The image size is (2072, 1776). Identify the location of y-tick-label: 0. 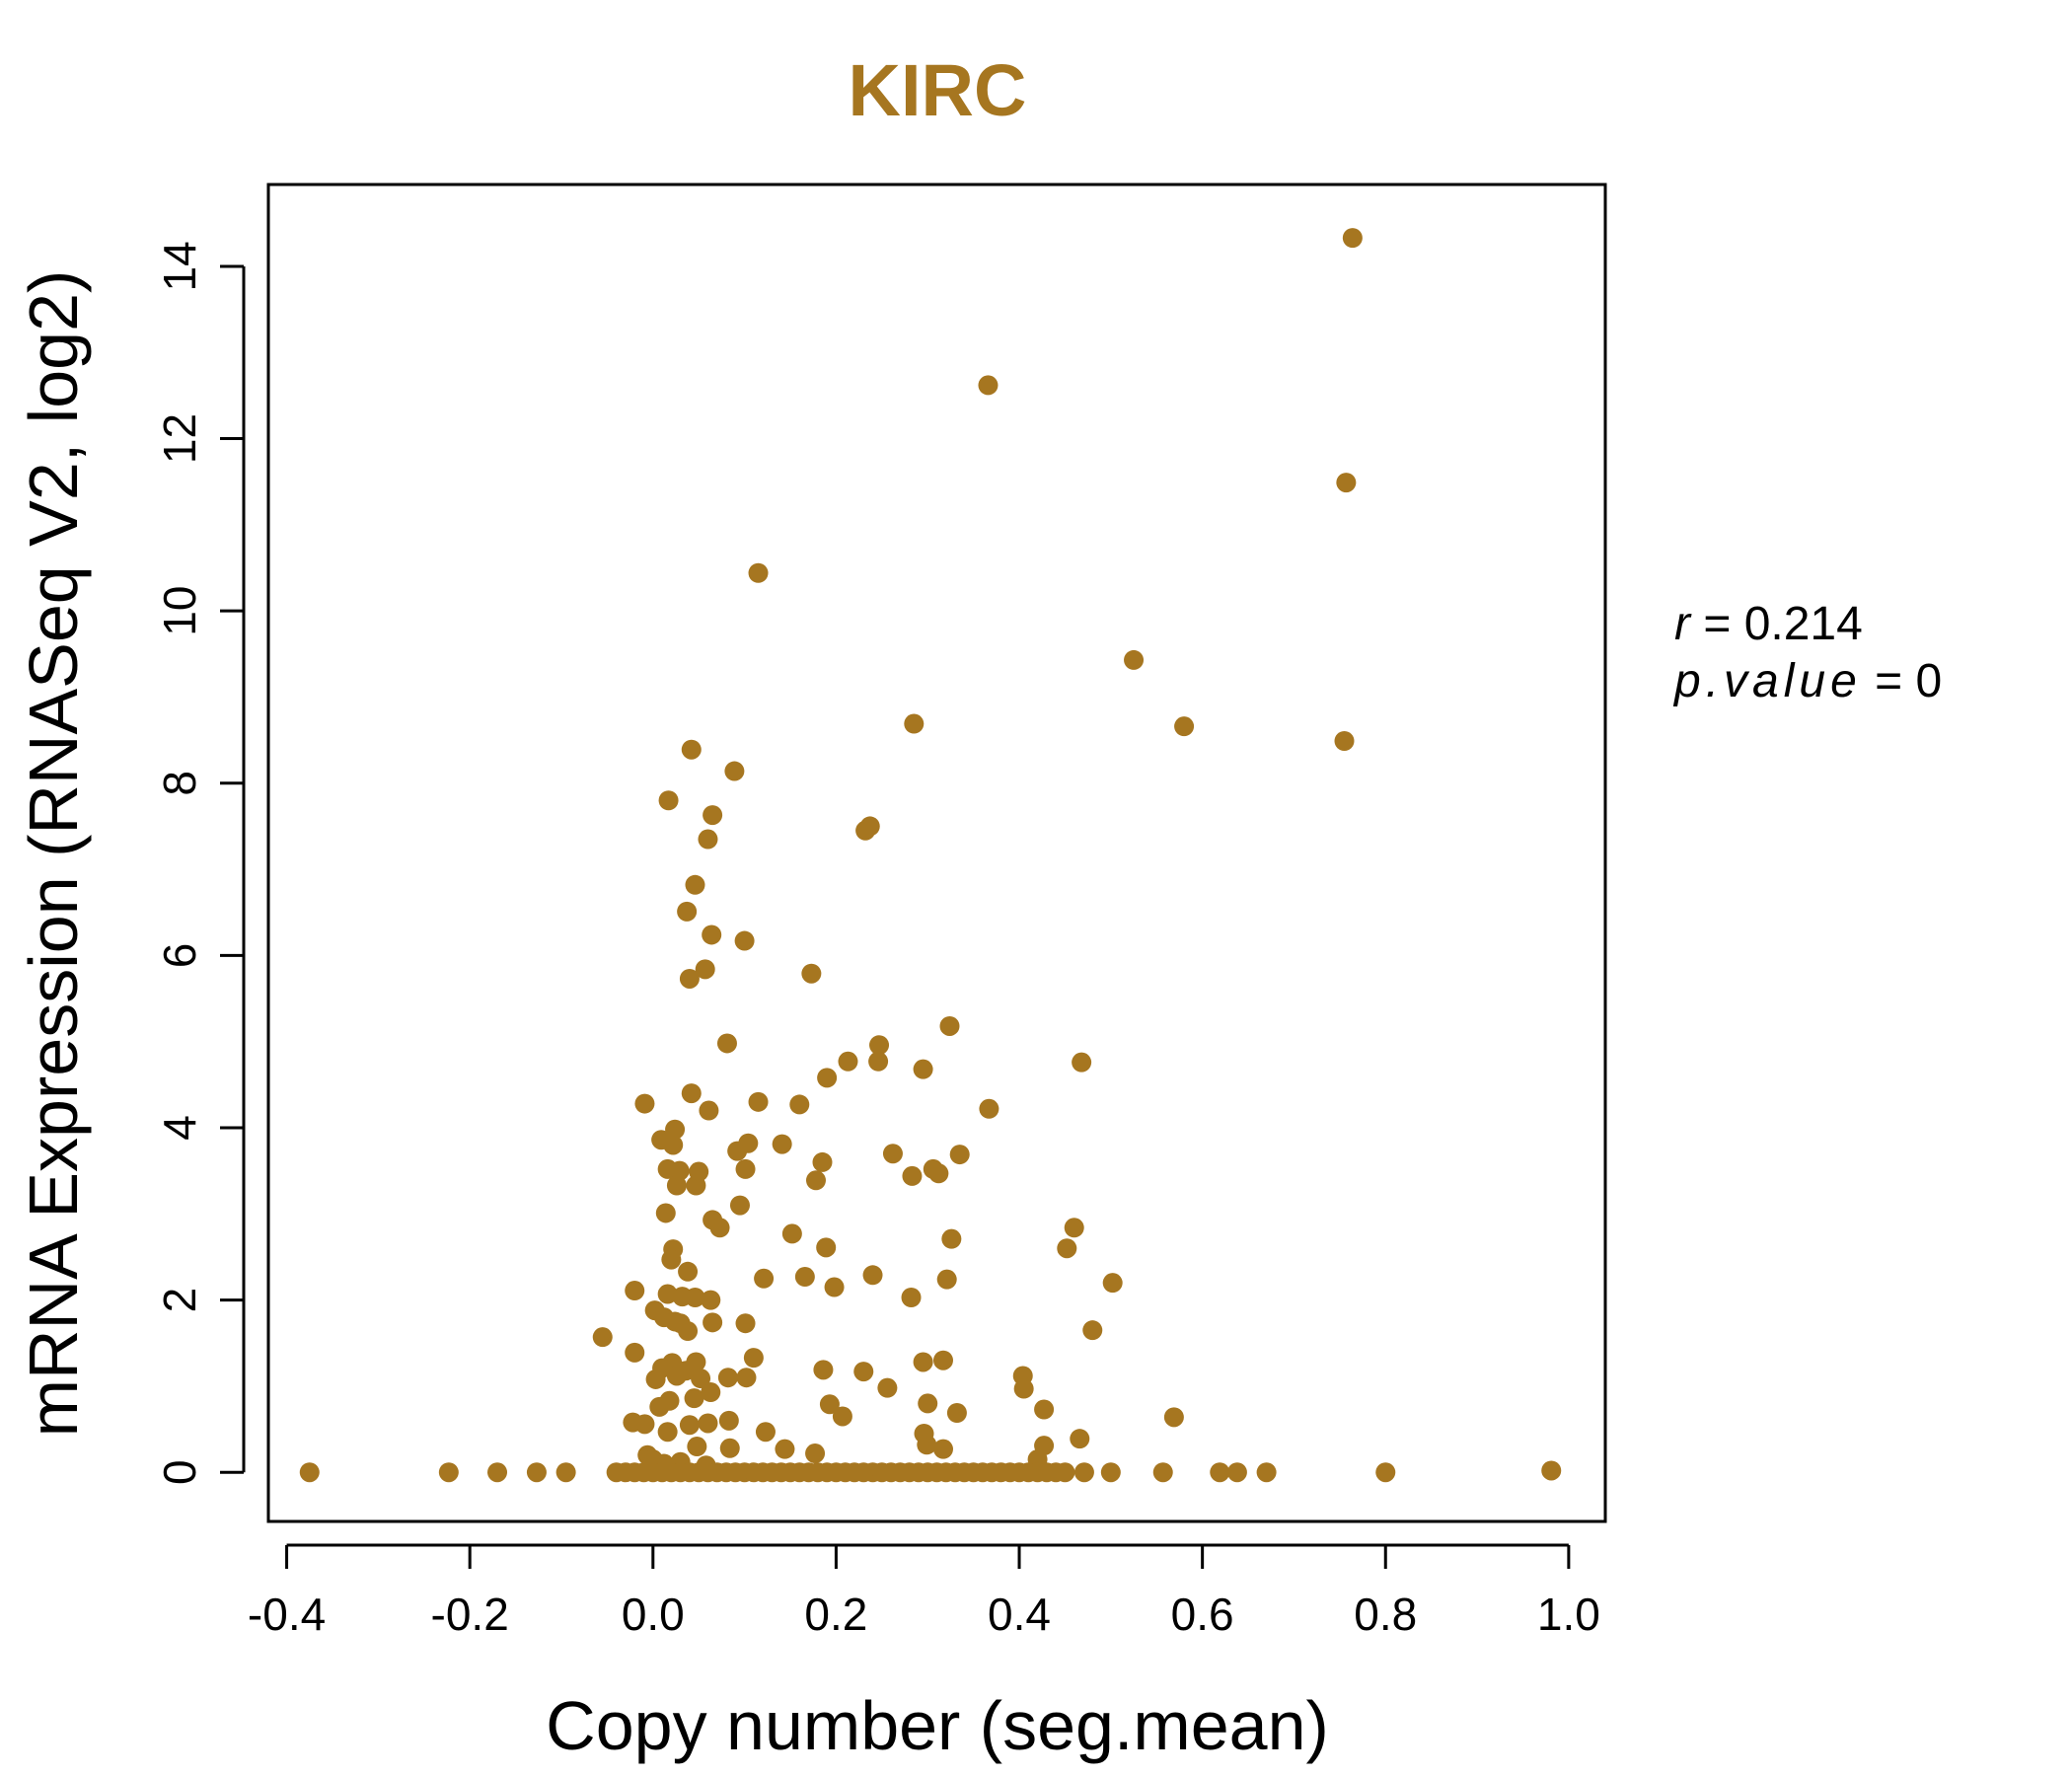
(179, 1472).